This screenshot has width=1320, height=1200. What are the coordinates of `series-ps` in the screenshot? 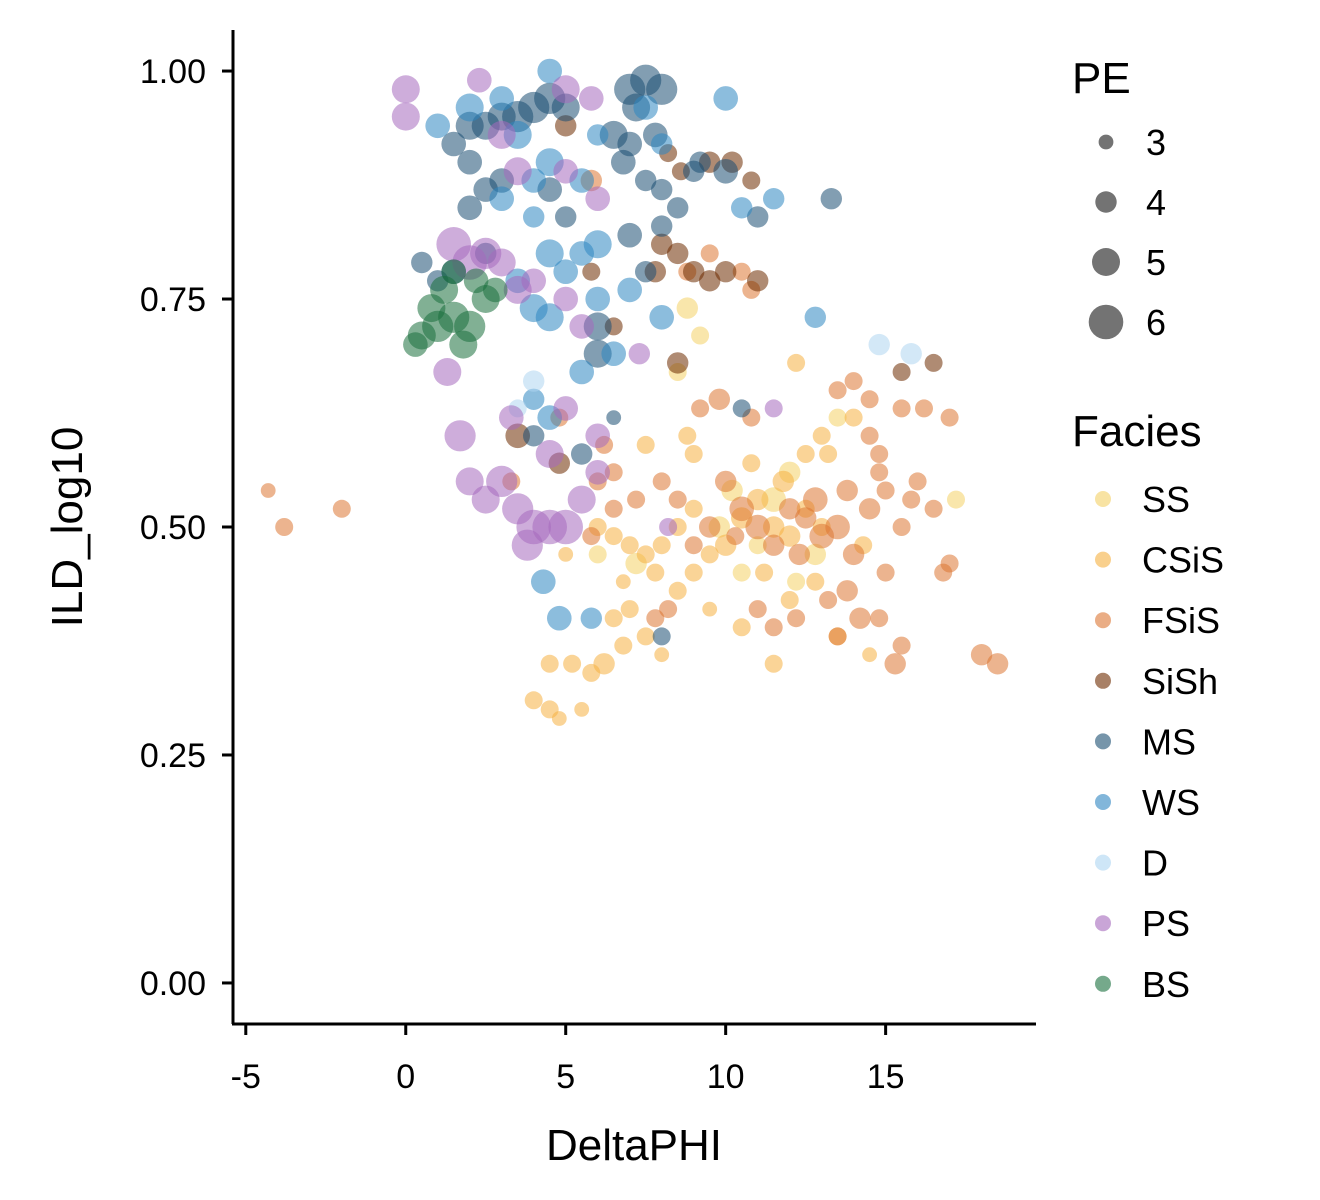 It's located at (587, 314).